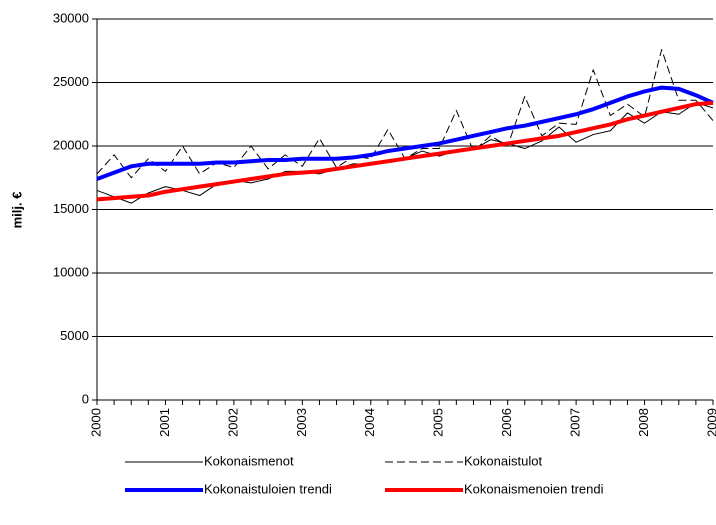 This screenshot has height=525, width=716. I want to click on y-tick-label: 10000, so click(71, 271).